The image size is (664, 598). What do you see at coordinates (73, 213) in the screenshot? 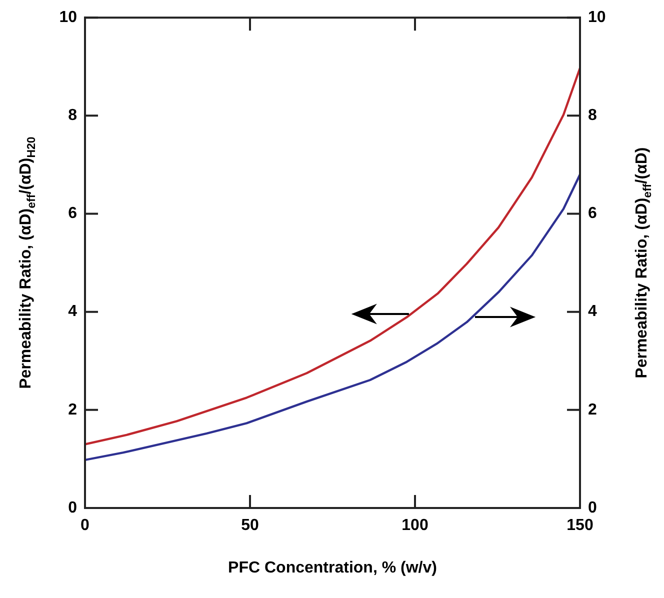
I see `y-tick-label: 6` at bounding box center [73, 213].